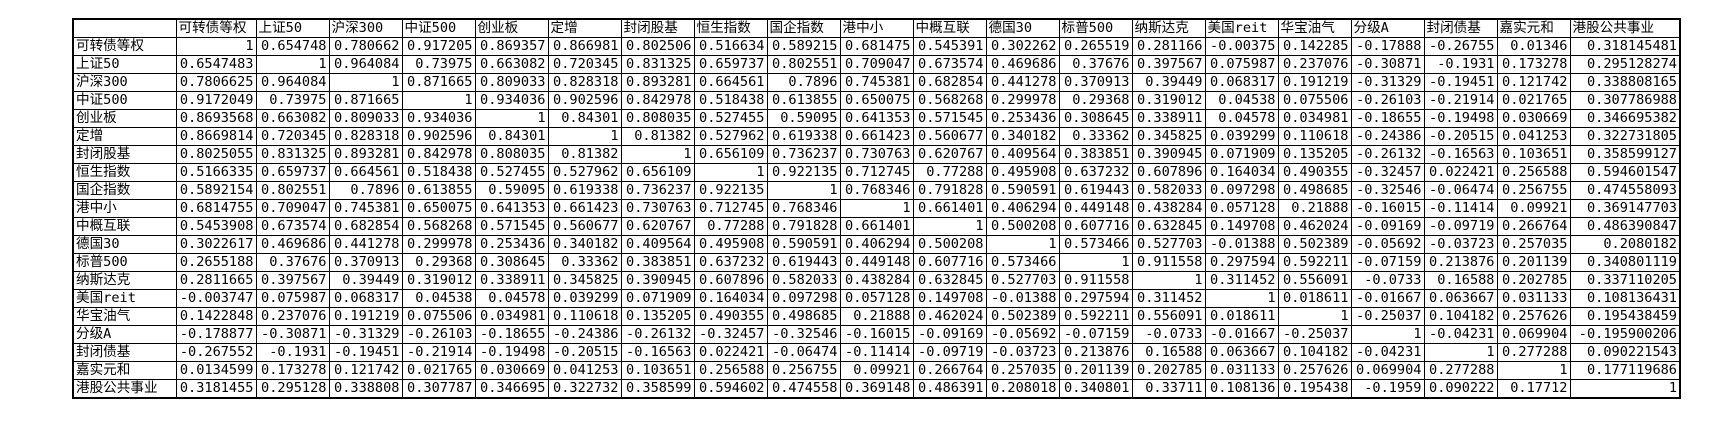  What do you see at coordinates (584, 46) in the screenshot?
I see `correlation-cell: 0.866981` at bounding box center [584, 46].